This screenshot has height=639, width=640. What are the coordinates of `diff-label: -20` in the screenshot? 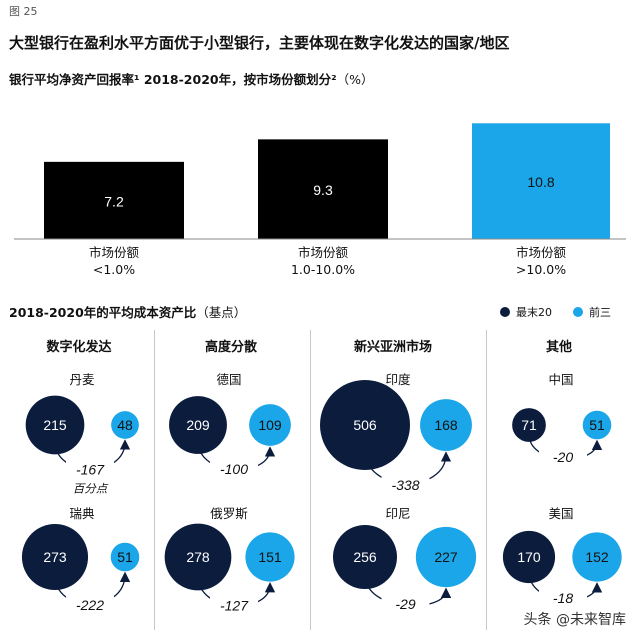 It's located at (563, 457).